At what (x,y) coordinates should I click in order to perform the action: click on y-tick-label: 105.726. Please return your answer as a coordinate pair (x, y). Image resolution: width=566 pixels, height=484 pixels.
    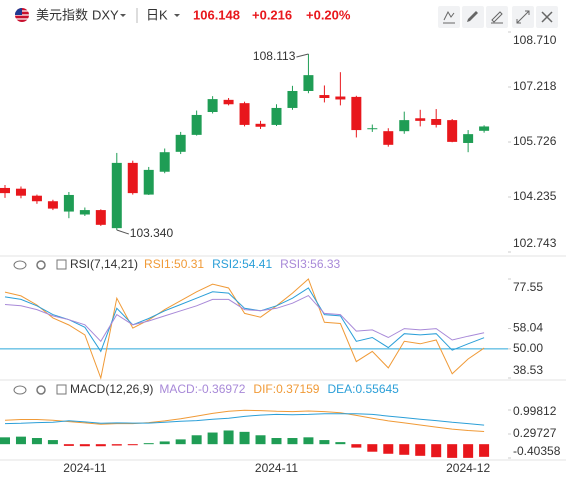
    Looking at the image, I should click on (535, 141).